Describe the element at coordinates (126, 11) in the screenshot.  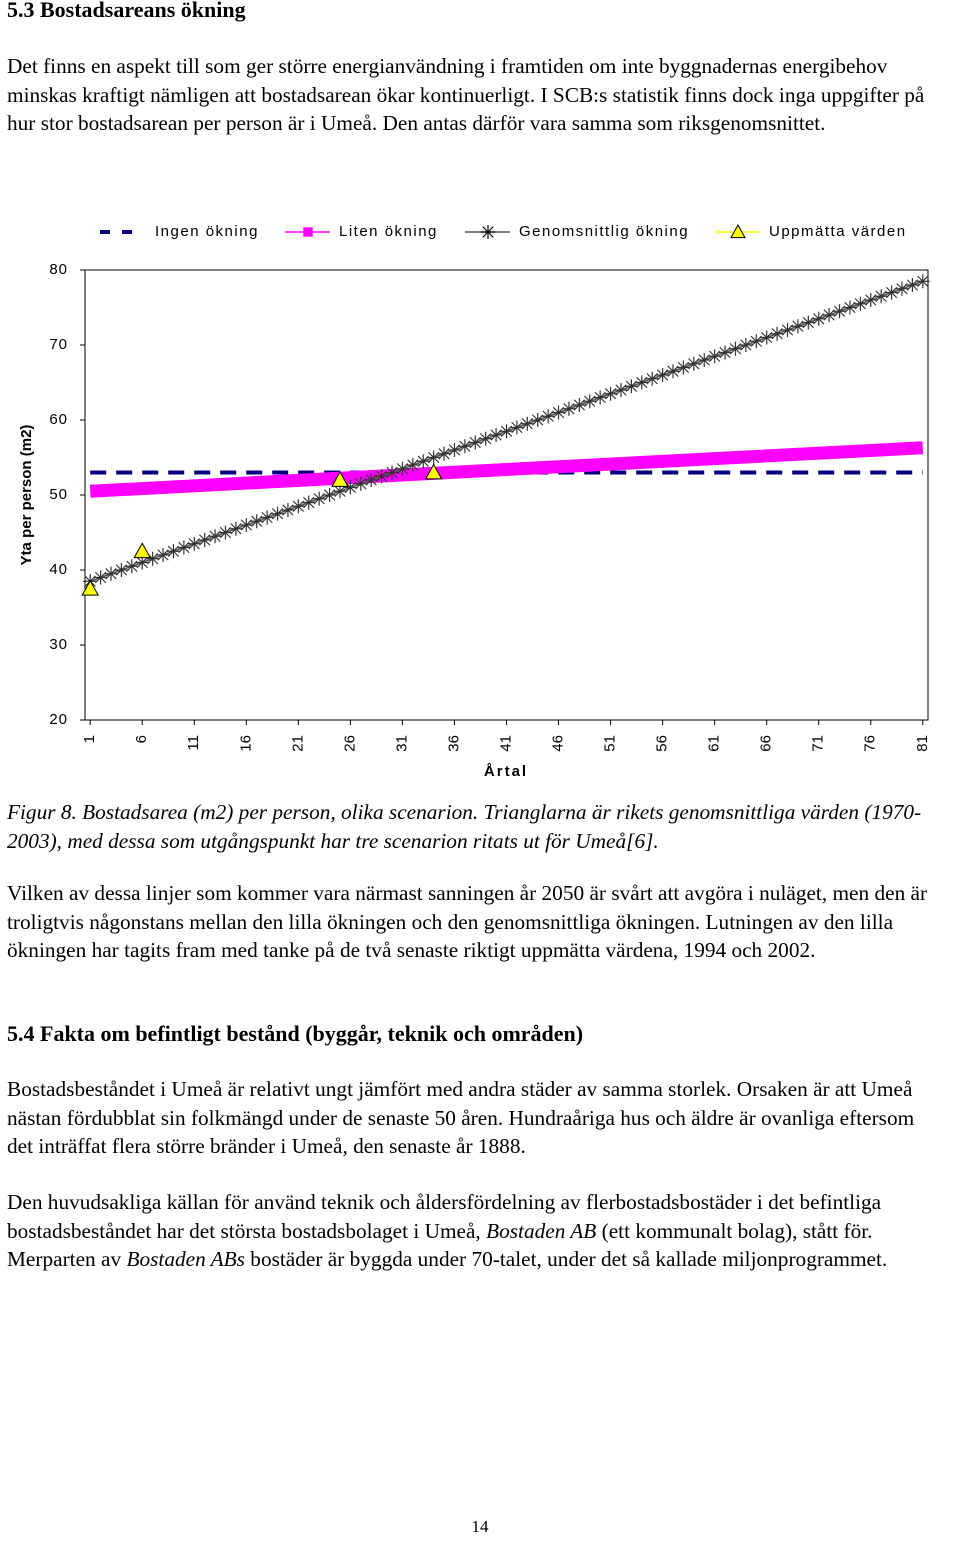
I see `heading: 5.3 Bostadsareans ökning` at that location.